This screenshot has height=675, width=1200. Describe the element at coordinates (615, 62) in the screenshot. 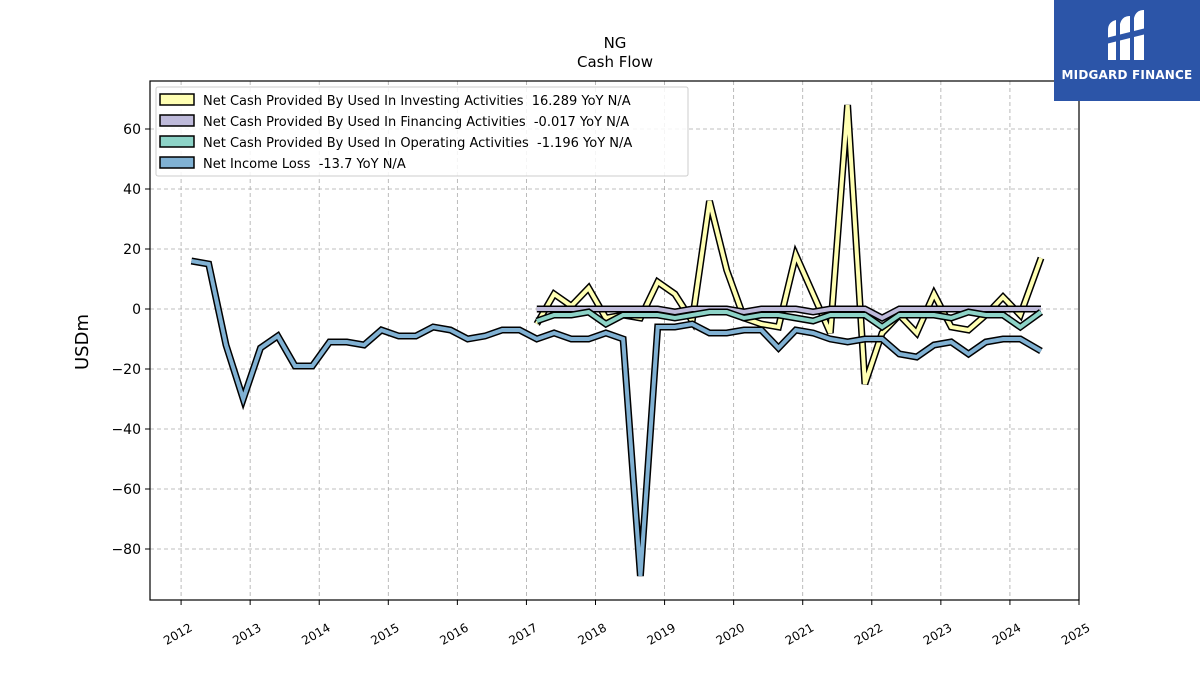

I see `chart-subtitle: Cash Flow` at that location.